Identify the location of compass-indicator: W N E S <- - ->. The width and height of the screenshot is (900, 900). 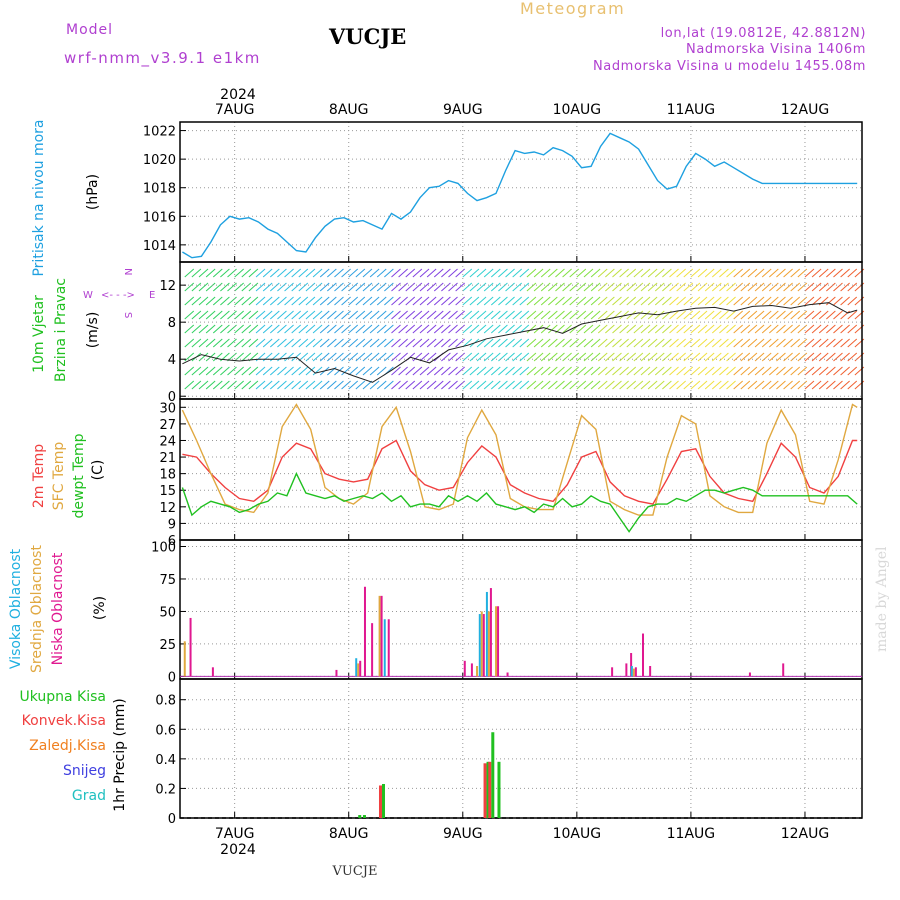
(119, 293).